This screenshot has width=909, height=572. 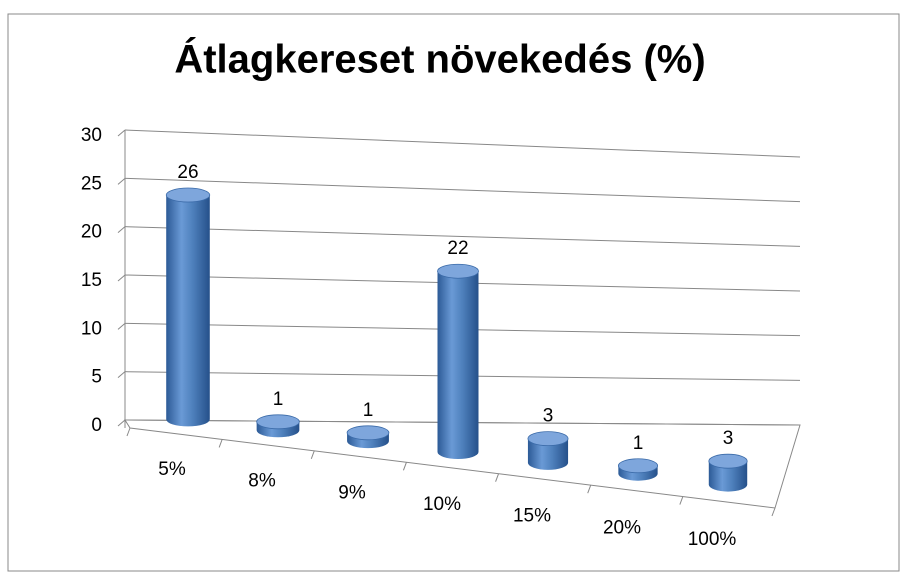 What do you see at coordinates (457, 248) in the screenshot?
I see `data-label: 22` at bounding box center [457, 248].